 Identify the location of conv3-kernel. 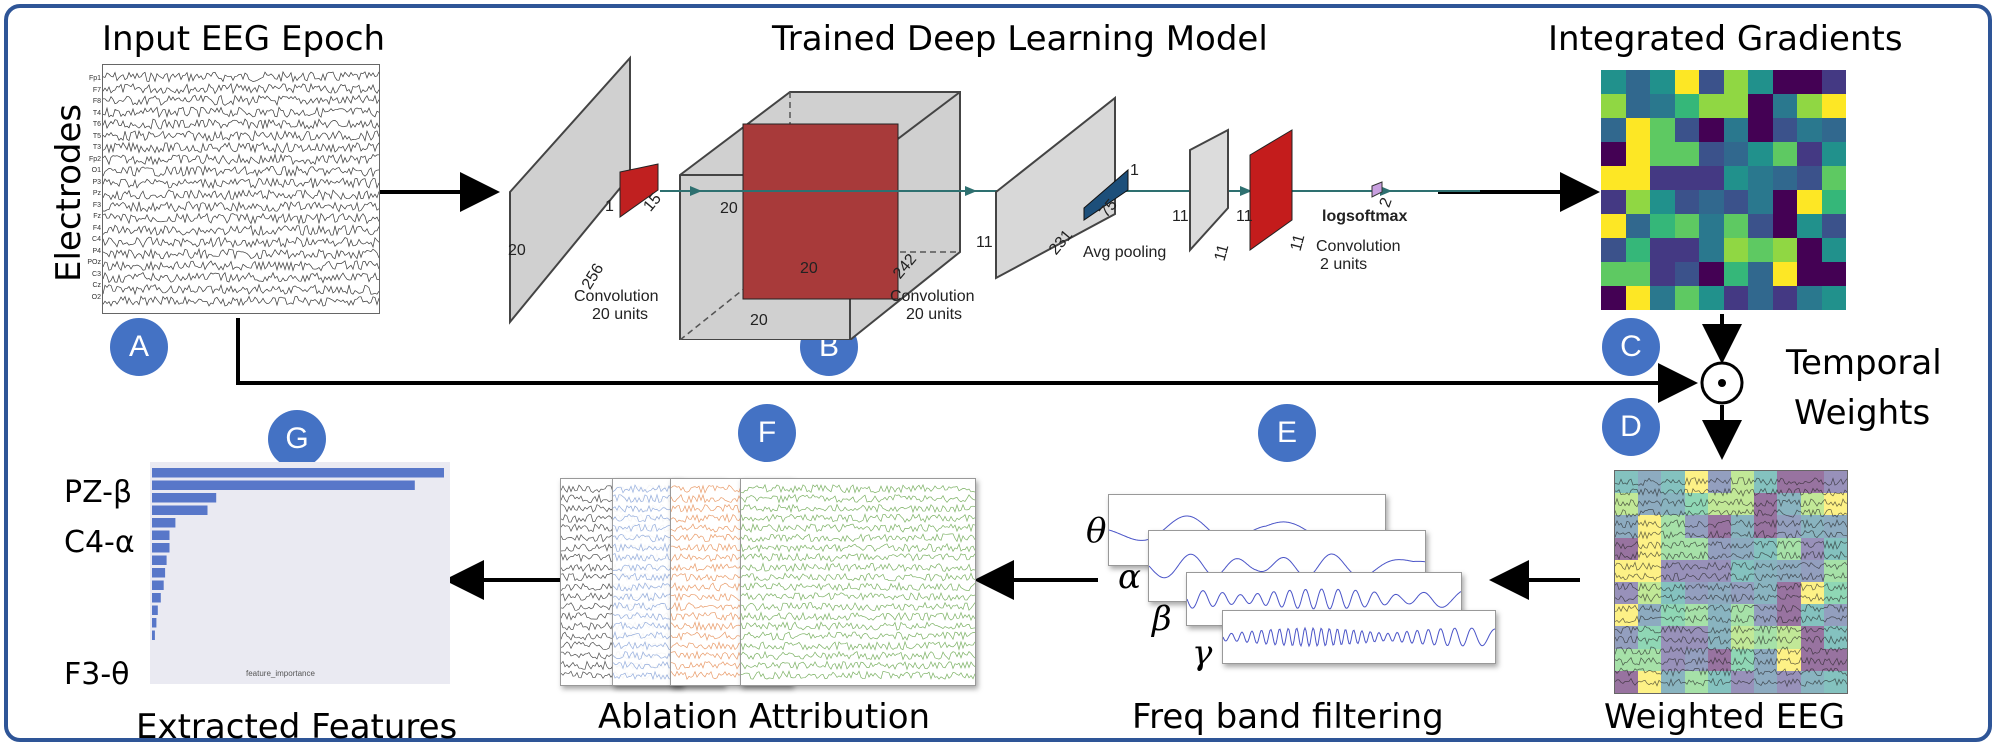
(1271, 190).